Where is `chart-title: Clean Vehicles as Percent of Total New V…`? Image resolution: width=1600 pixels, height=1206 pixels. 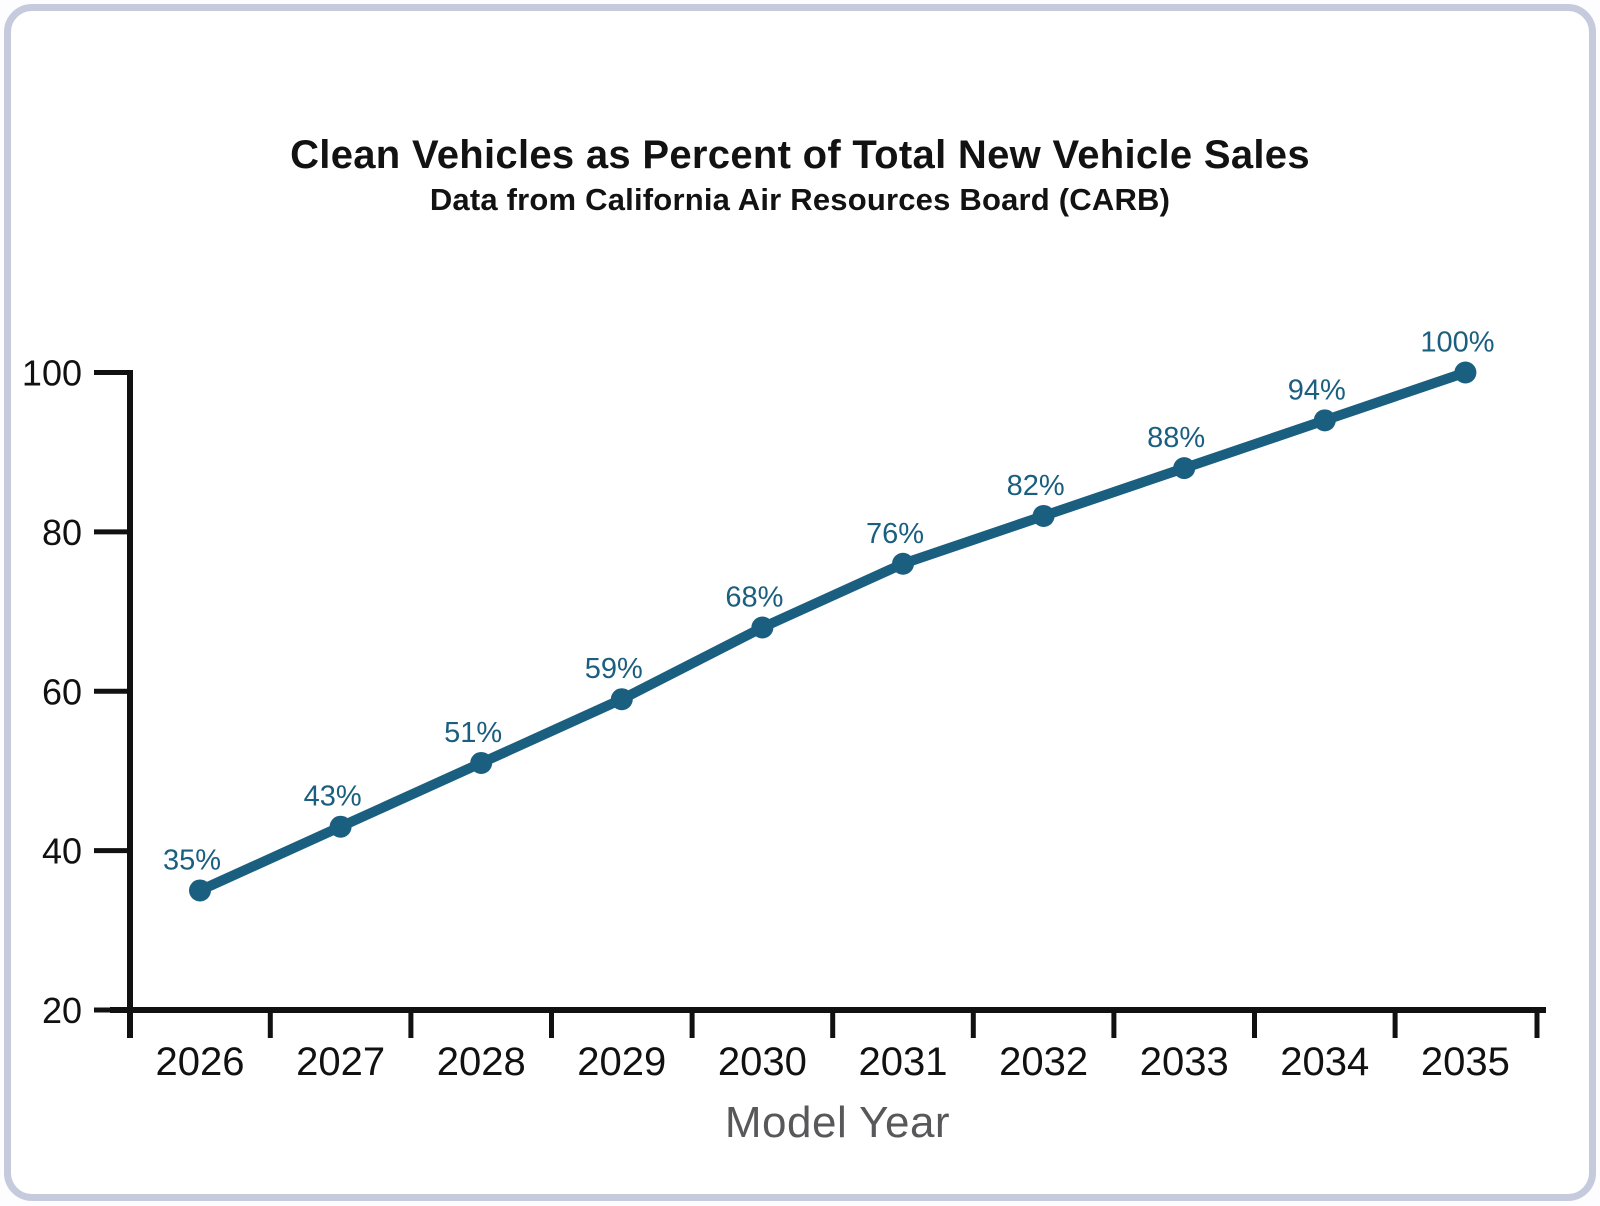
chart-title: Clean Vehicles as Percent of Total New V… is located at coordinates (800, 155).